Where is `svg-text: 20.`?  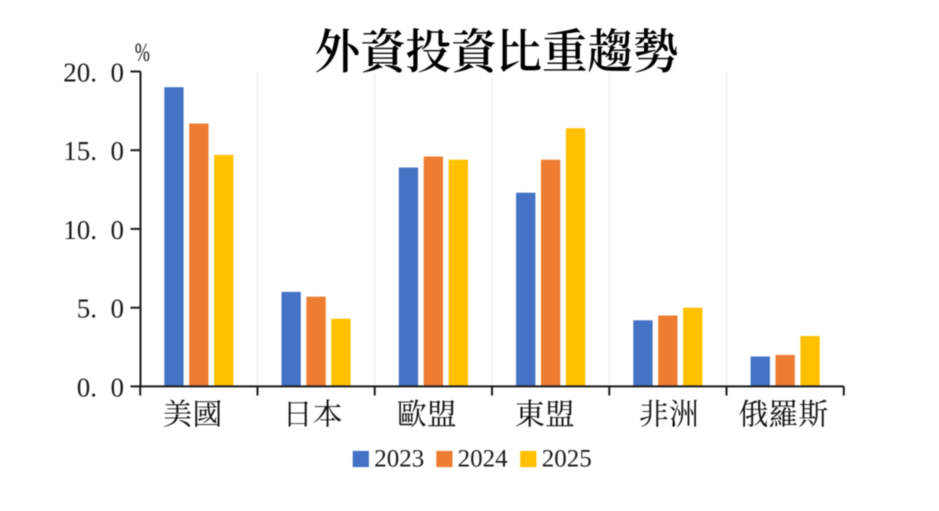 svg-text: 20. is located at coordinates (80, 73).